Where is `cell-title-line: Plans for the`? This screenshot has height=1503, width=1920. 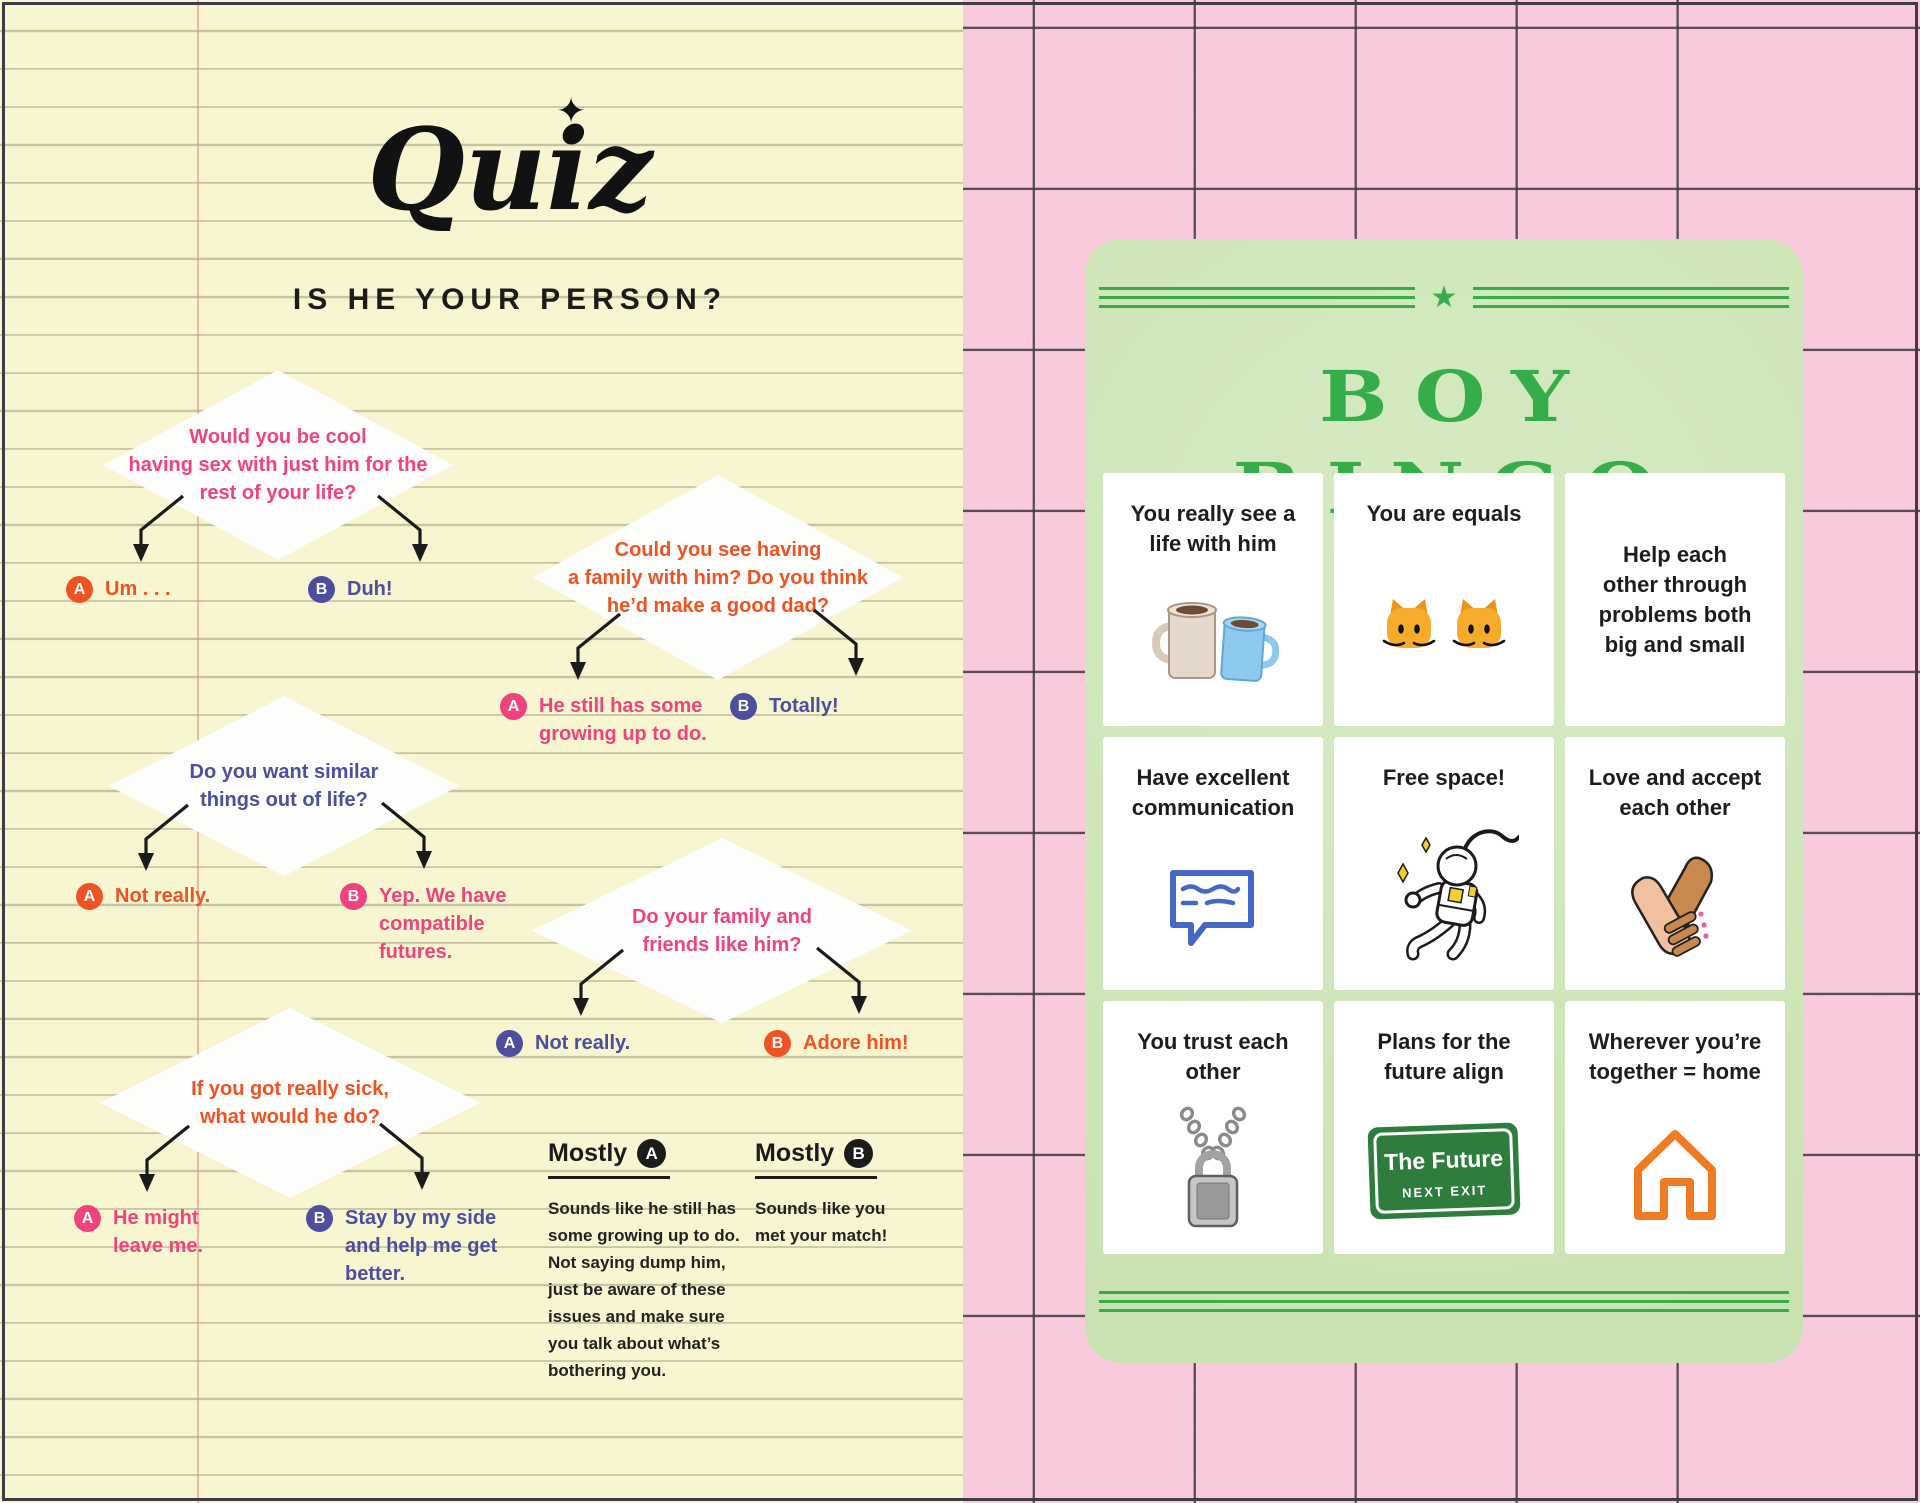 cell-title-line: Plans for the is located at coordinates (1444, 1041).